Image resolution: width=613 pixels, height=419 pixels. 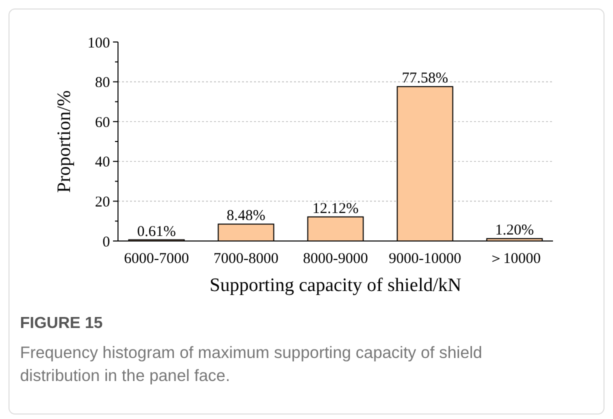 I want to click on data-label: 0.61%, so click(x=156, y=232).